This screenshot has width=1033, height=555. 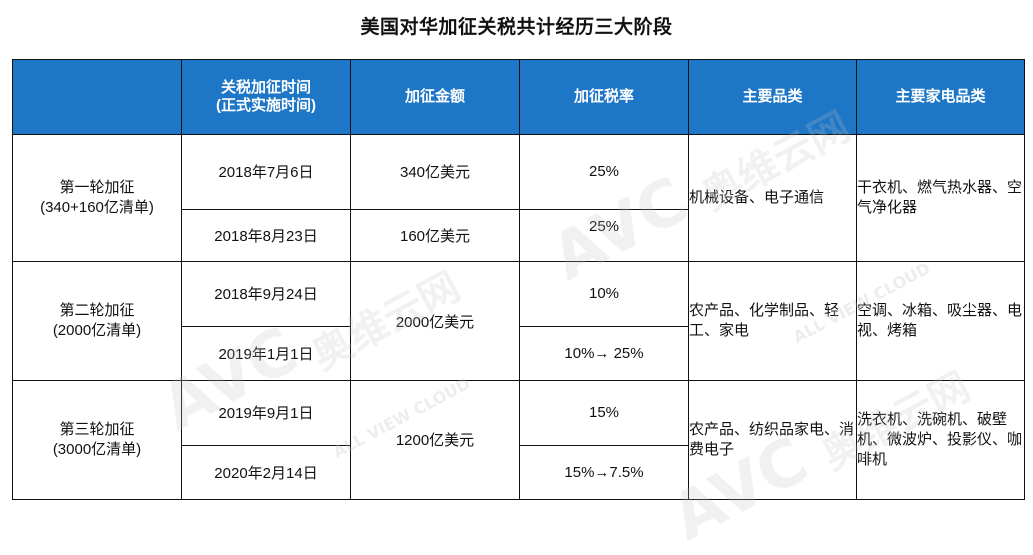 I want to click on header-row: 关税加征时间 (正式实施时间) 加征金额 加征税率 主要品类 主要家电品类, so click(x=518, y=97).